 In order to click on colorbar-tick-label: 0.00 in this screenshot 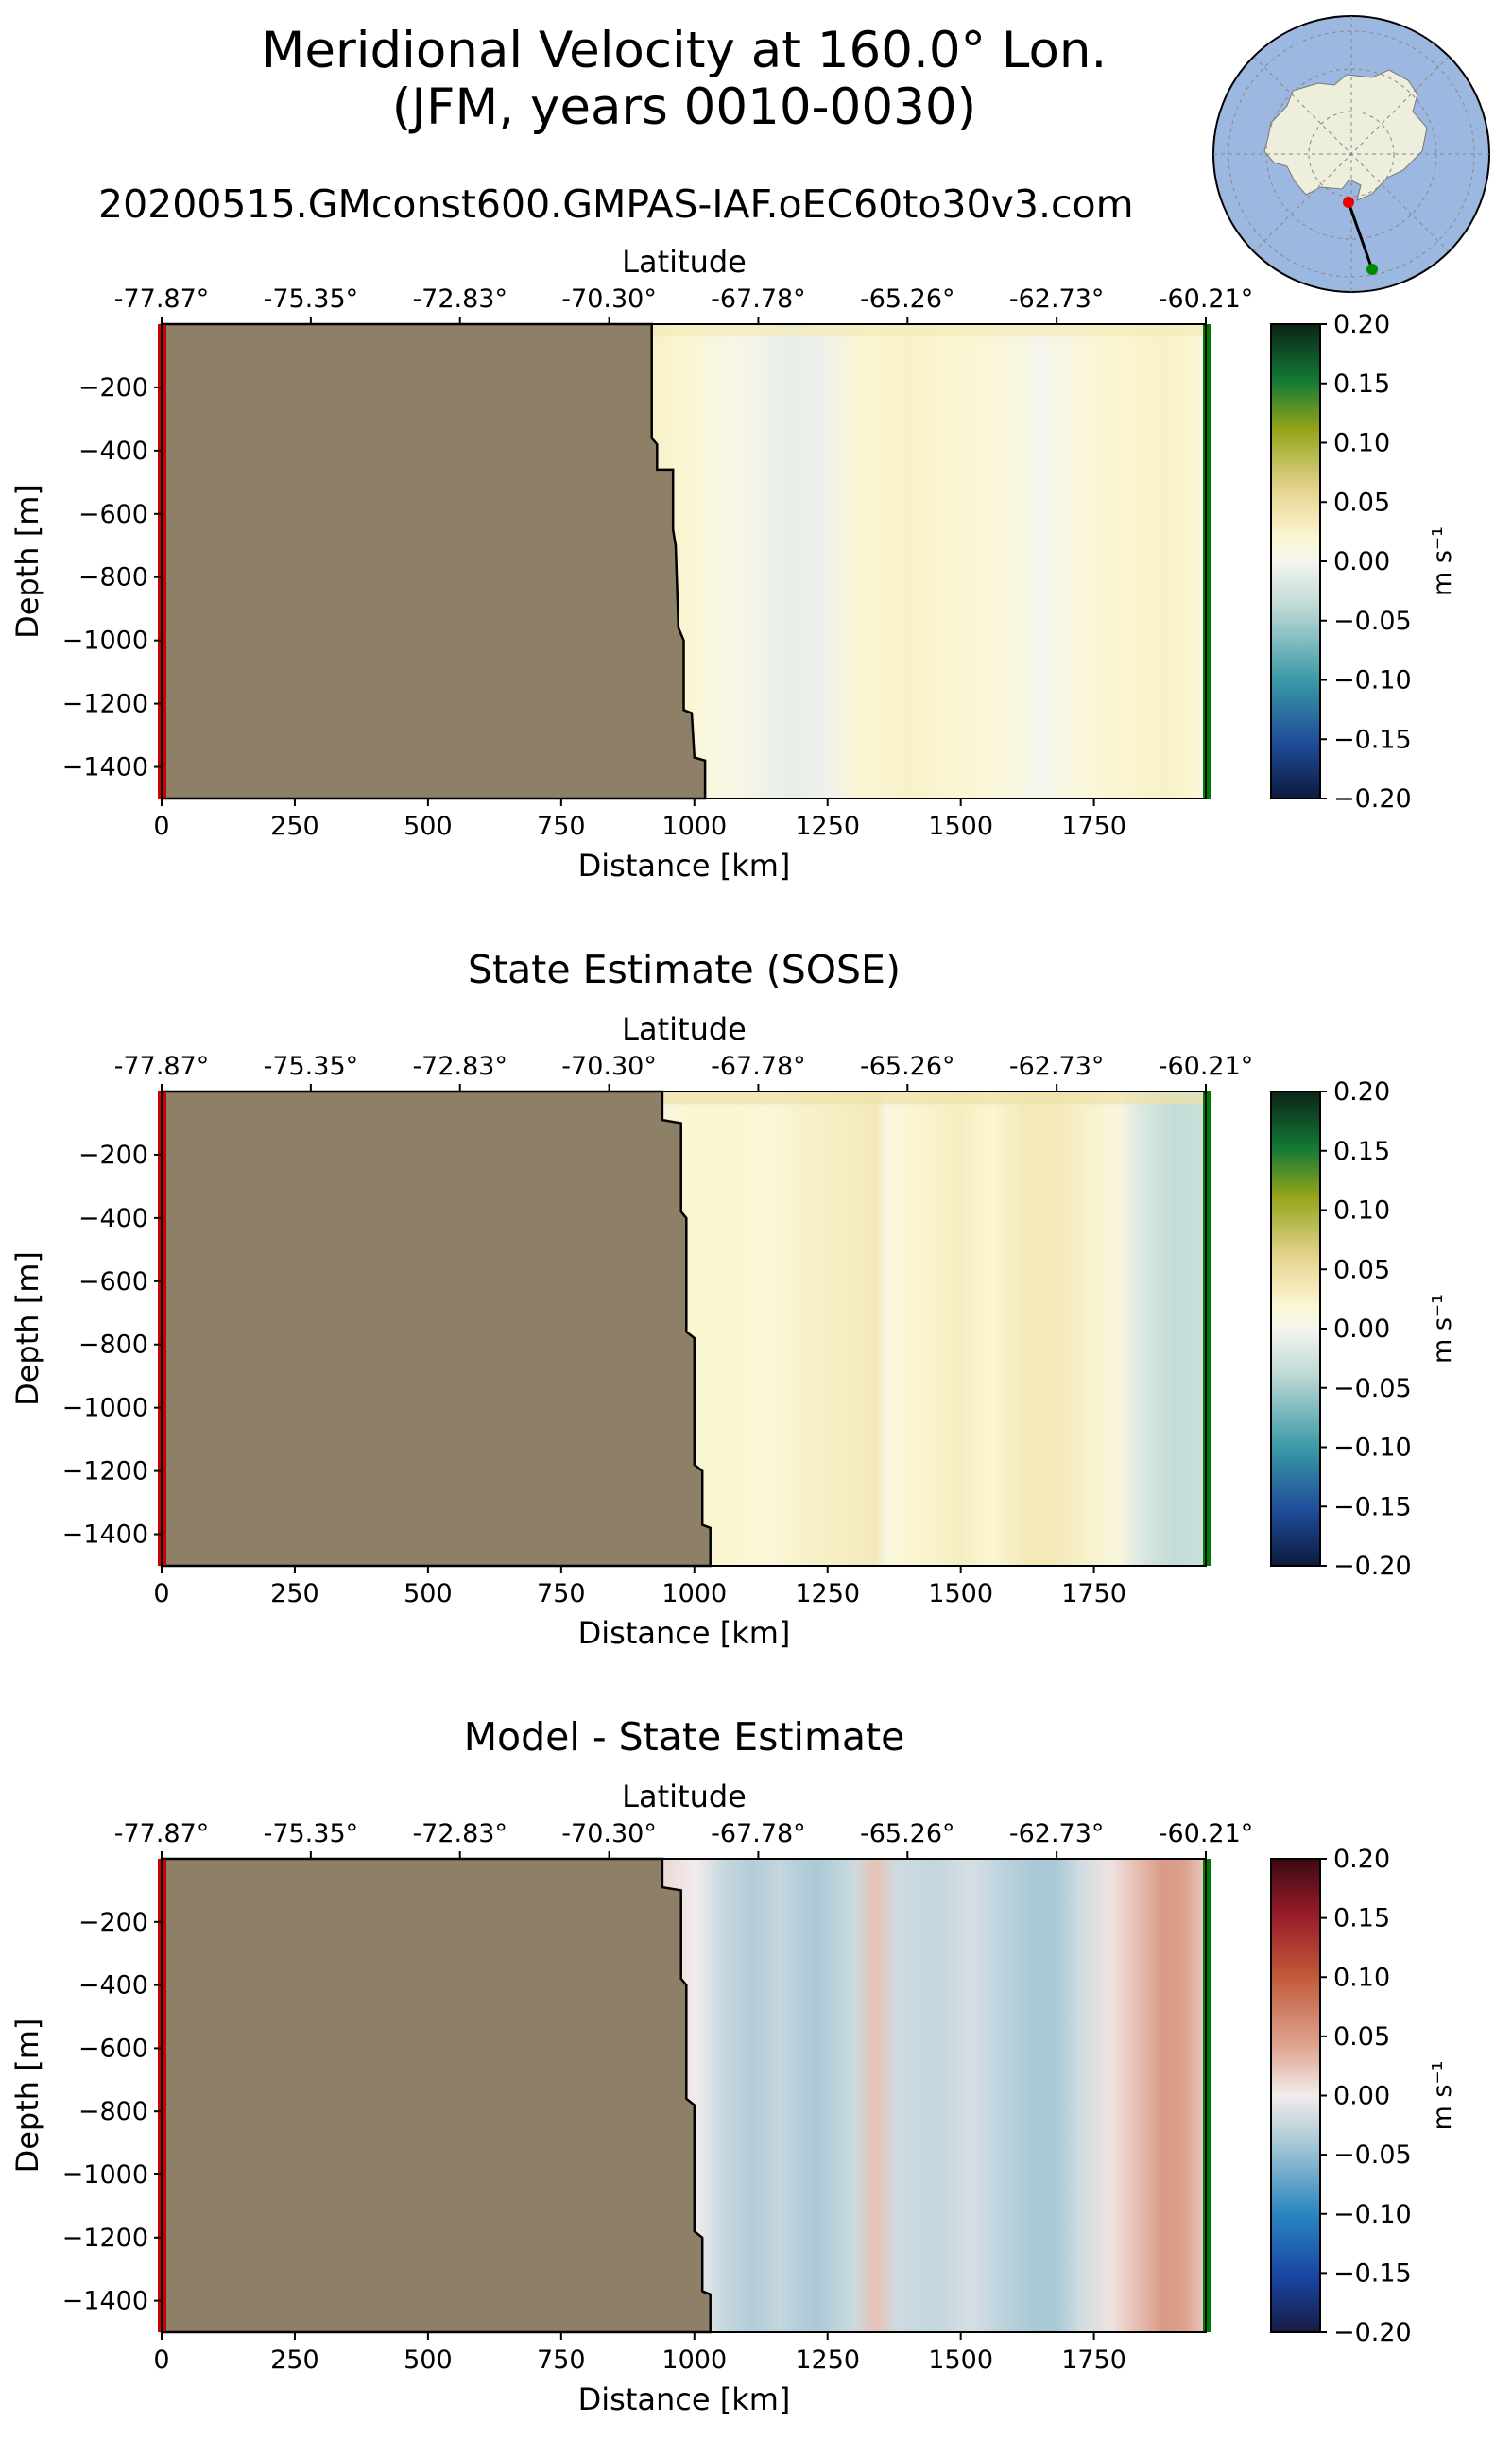, I will do `click(1361, 2096)`.